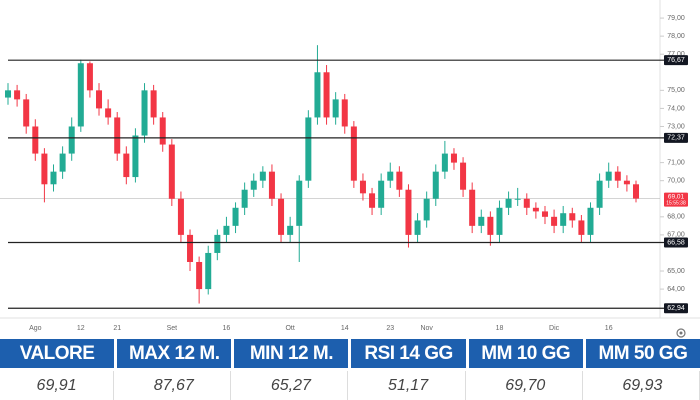 The image size is (700, 400). Describe the element at coordinates (676, 289) in the screenshot. I see `y-tick-label: 64,00` at that location.